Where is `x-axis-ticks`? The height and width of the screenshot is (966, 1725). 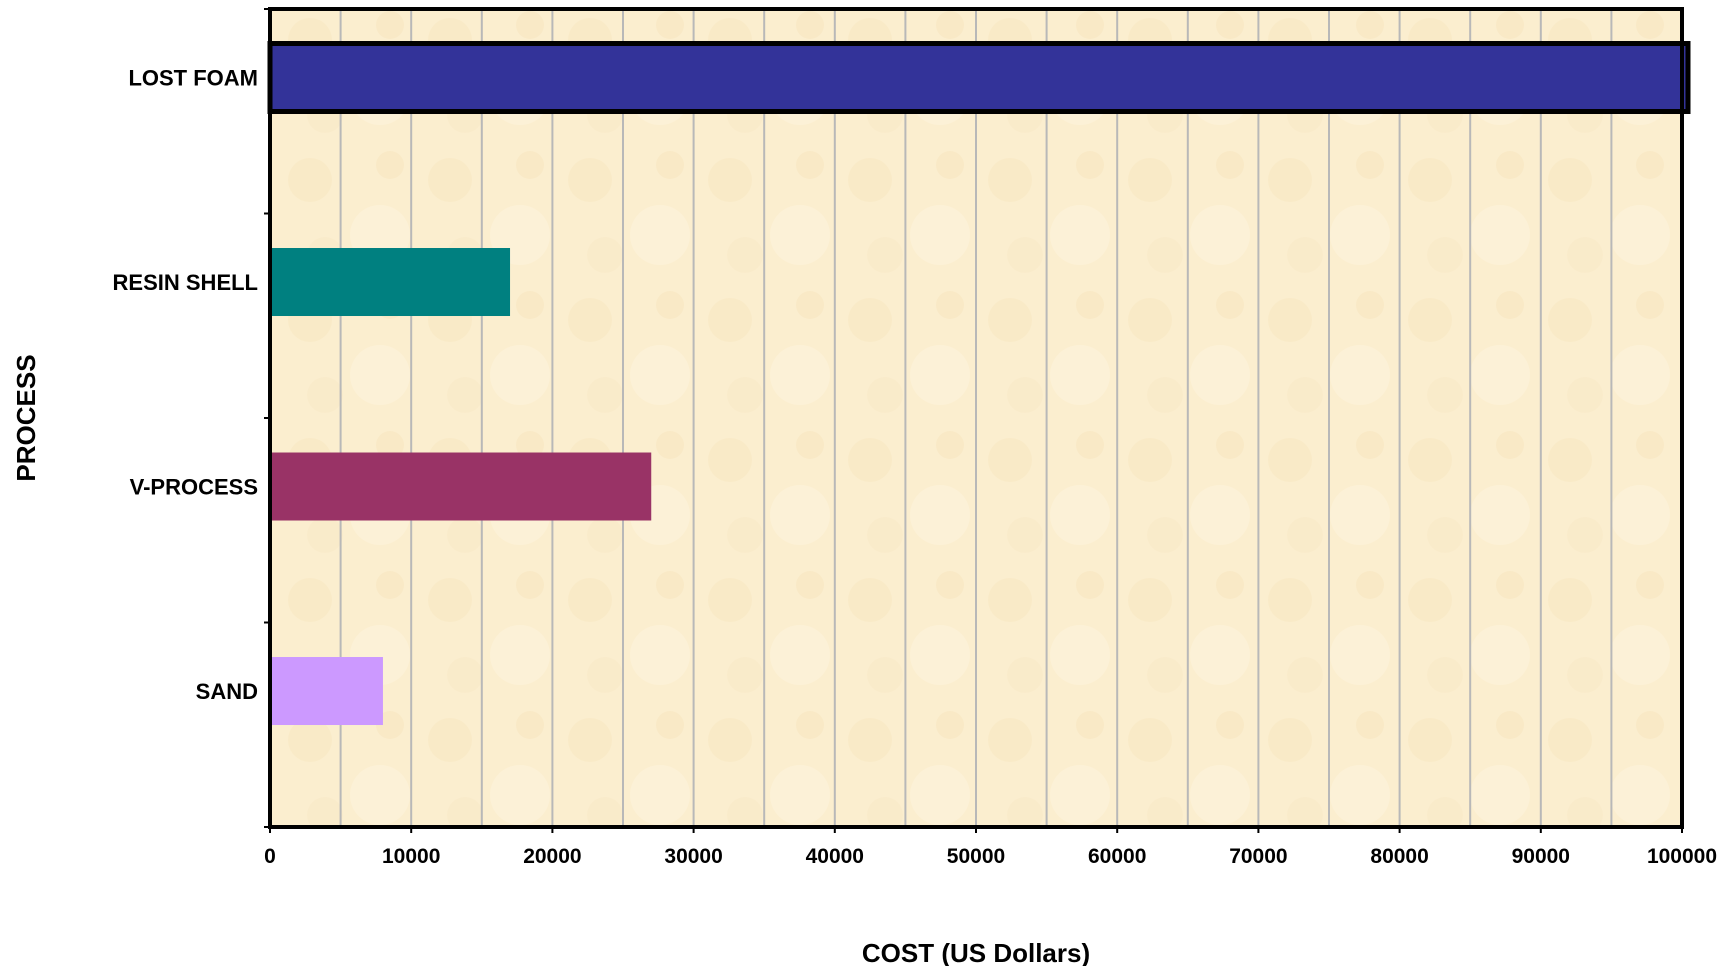
x-axis-ticks is located at coordinates (976, 830).